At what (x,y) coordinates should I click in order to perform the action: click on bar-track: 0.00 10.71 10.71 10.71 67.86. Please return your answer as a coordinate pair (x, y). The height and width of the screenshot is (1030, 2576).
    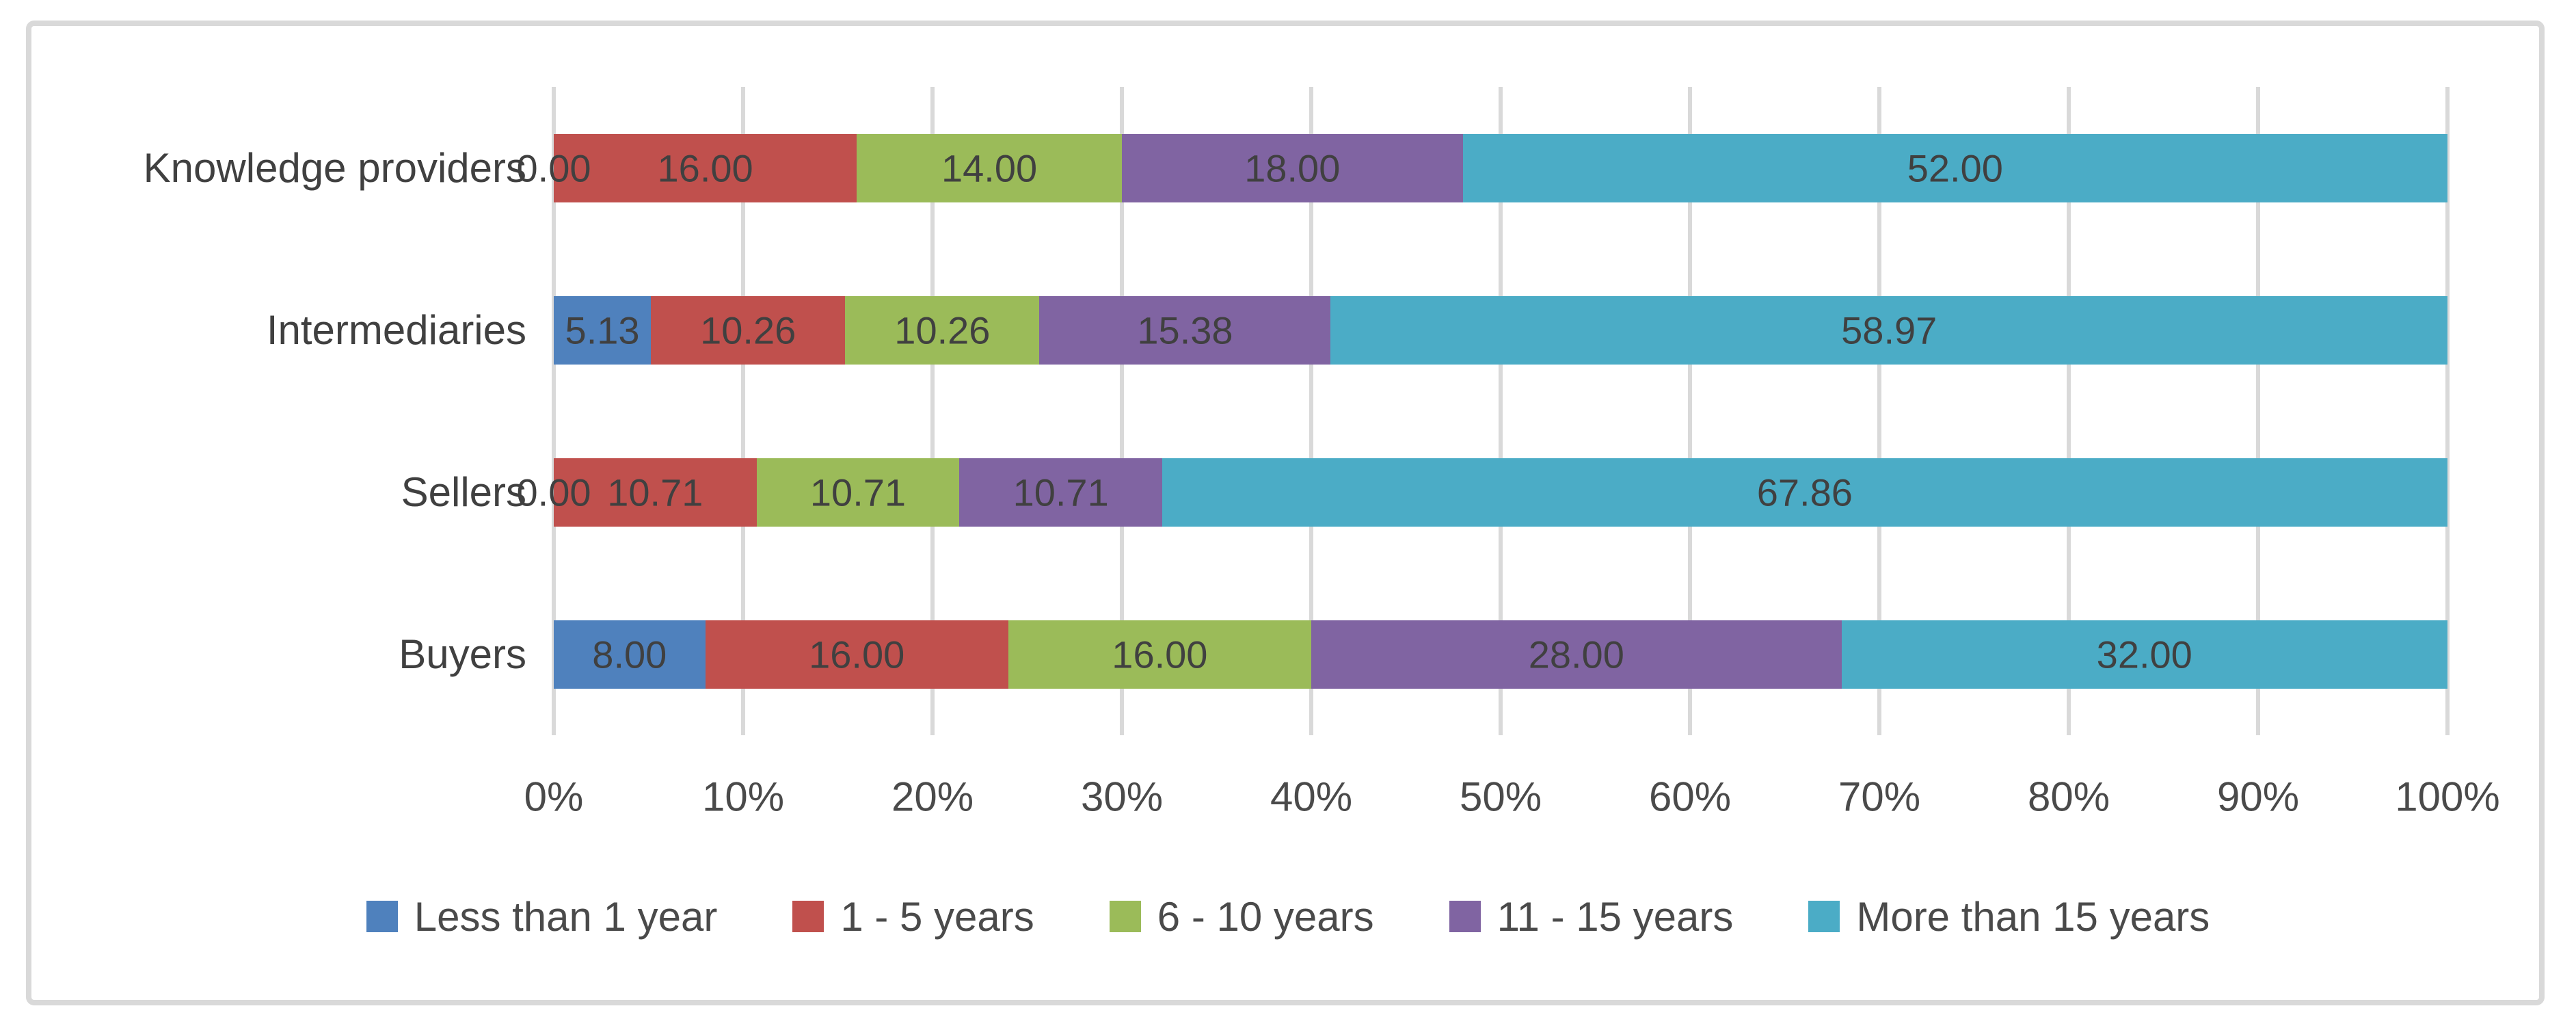
    Looking at the image, I should click on (1482, 492).